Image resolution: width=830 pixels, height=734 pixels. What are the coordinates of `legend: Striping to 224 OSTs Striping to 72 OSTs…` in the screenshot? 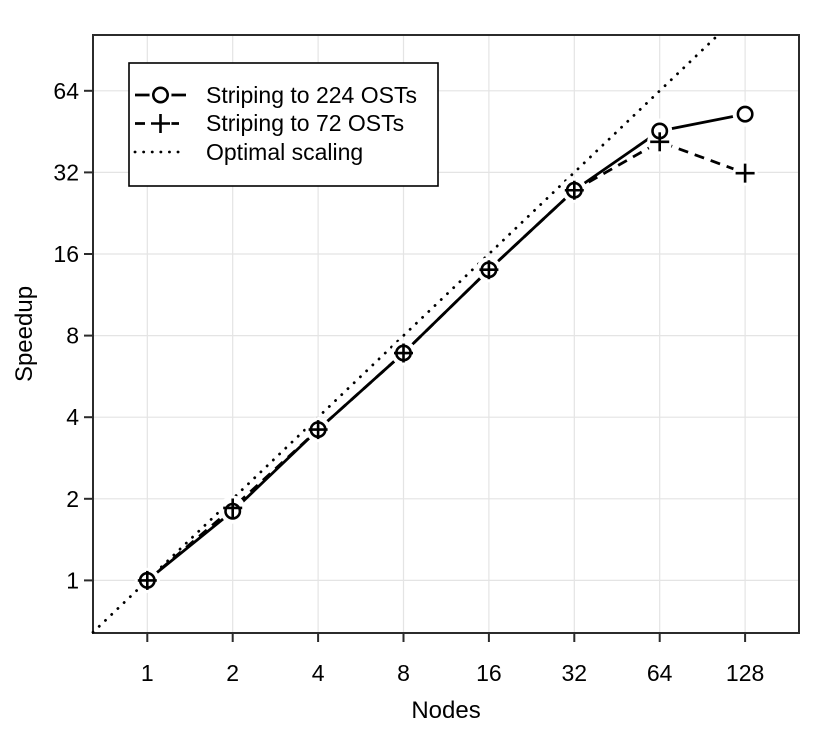 It's located at (283, 124).